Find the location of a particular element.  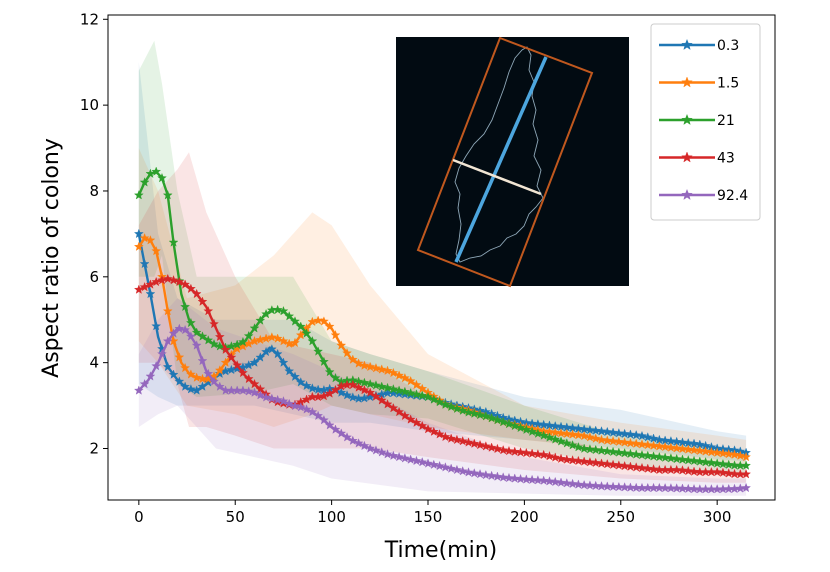

y-tick-label: 2 is located at coordinates (94, 448).